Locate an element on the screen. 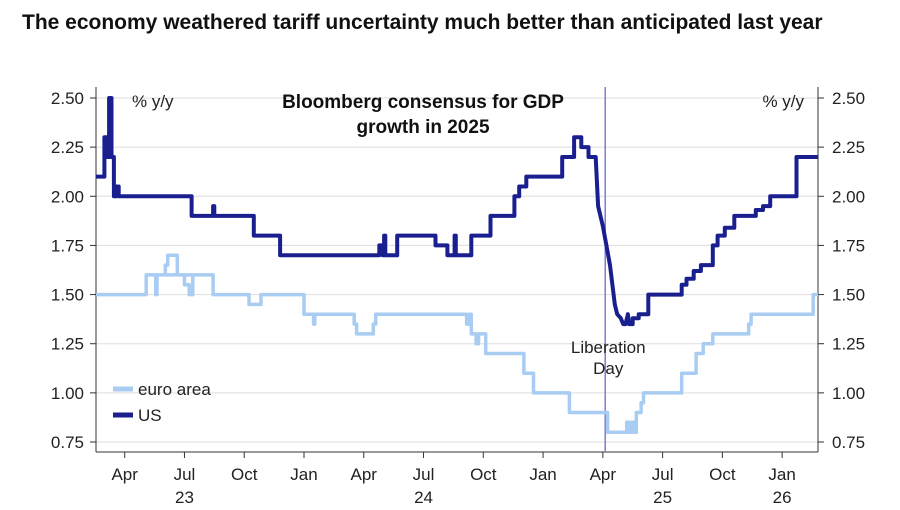 This screenshot has width=900, height=510. y-tick-label-left: 1.50 is located at coordinates (67, 295).